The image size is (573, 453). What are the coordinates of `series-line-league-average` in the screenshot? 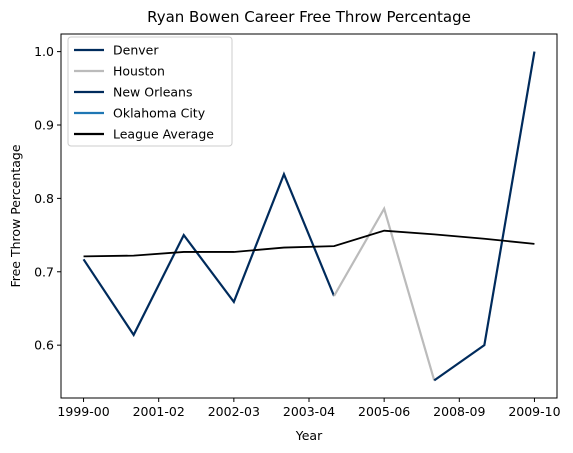 It's located at (309, 243).